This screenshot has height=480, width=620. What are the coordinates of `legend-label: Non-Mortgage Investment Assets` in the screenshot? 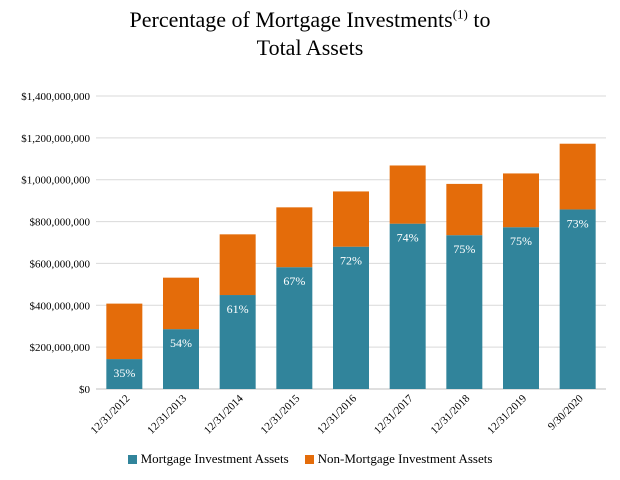 It's located at (405, 458).